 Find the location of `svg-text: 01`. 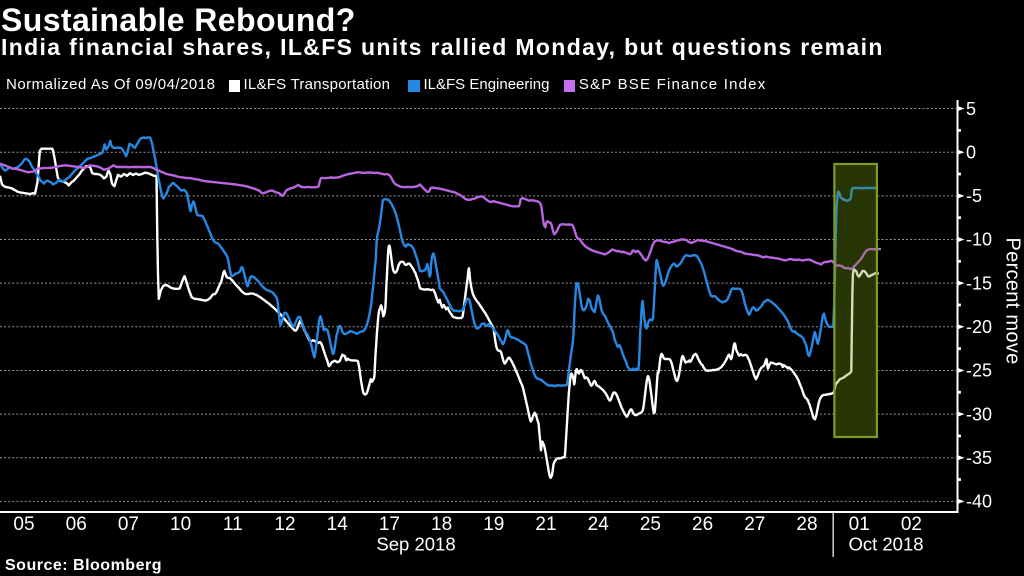

svg-text: 01 is located at coordinates (859, 524).